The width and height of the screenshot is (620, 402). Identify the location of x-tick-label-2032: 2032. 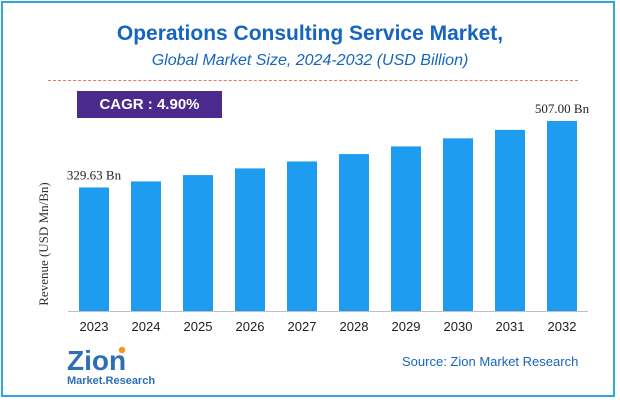
(562, 326).